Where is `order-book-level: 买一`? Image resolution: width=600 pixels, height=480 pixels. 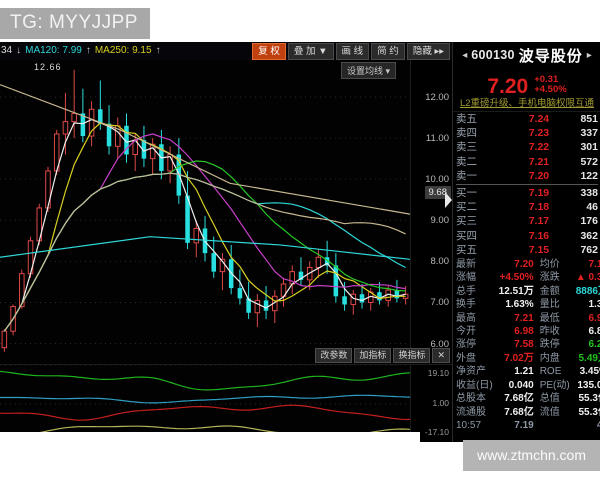 order-book-level: 买一 is located at coordinates (466, 193).